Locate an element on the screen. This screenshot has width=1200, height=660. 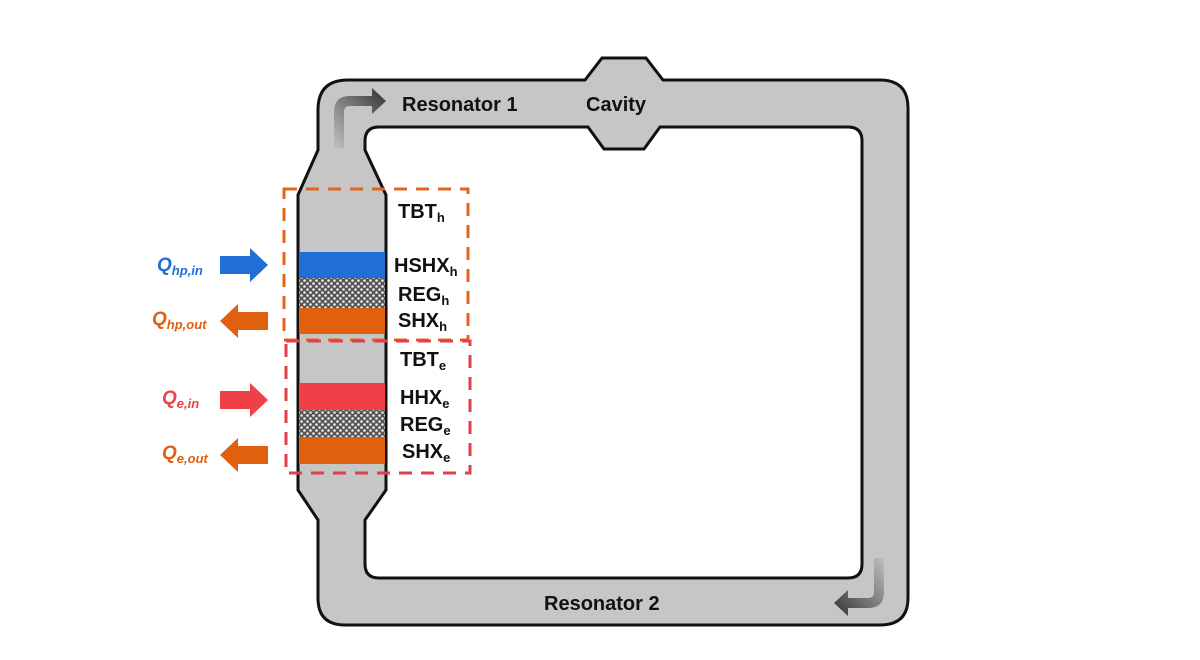
shx-h-band is located at coordinates (342, 321).